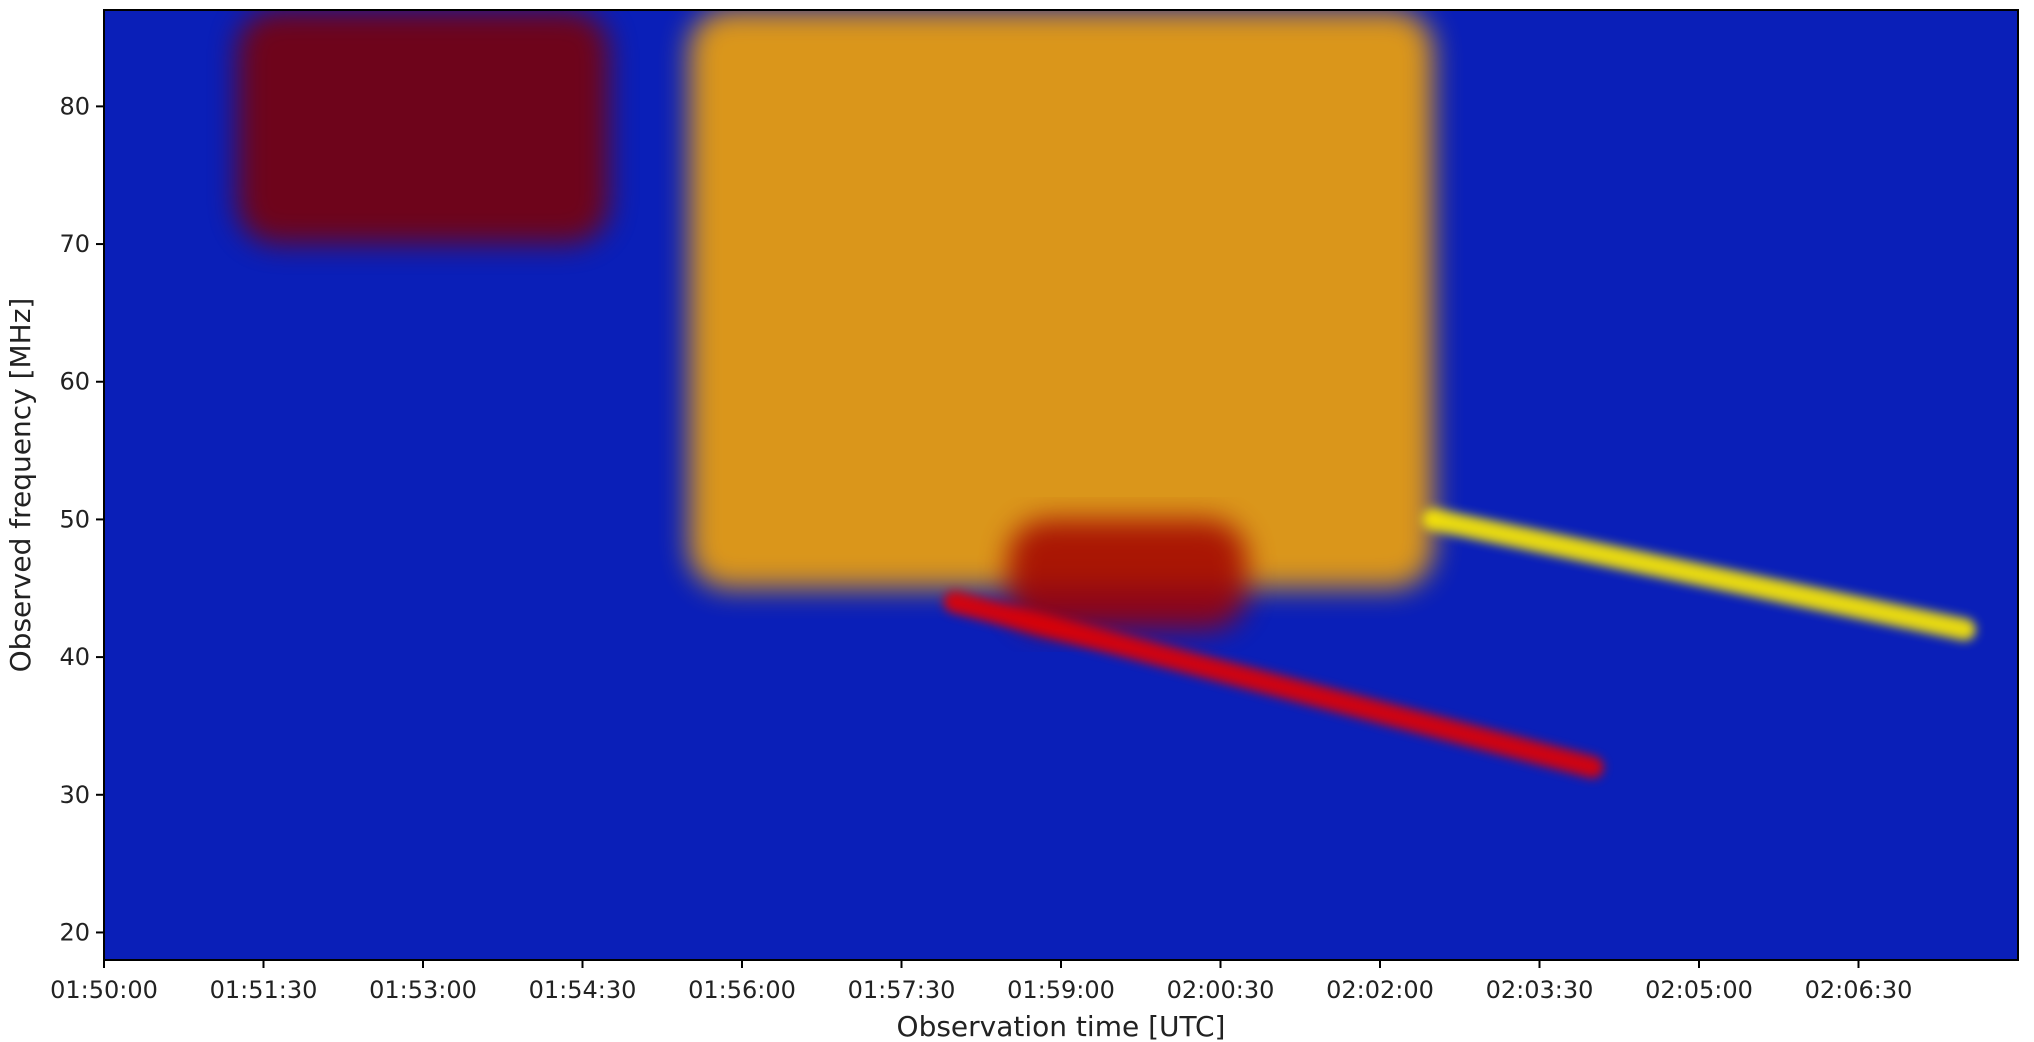  I want to click on y-axis: 20 30 40 50 60 70 80, so click(81, 519).